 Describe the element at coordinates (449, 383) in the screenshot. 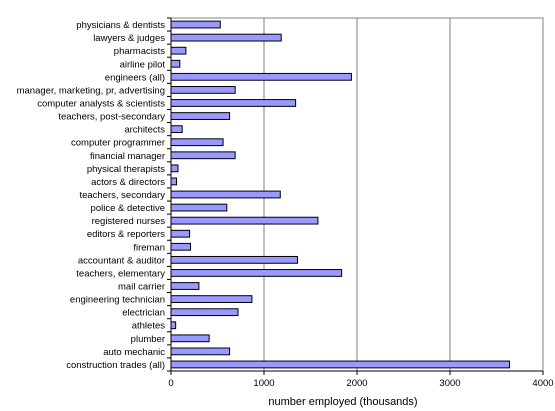

I see `x-tick-label: 3000` at that location.